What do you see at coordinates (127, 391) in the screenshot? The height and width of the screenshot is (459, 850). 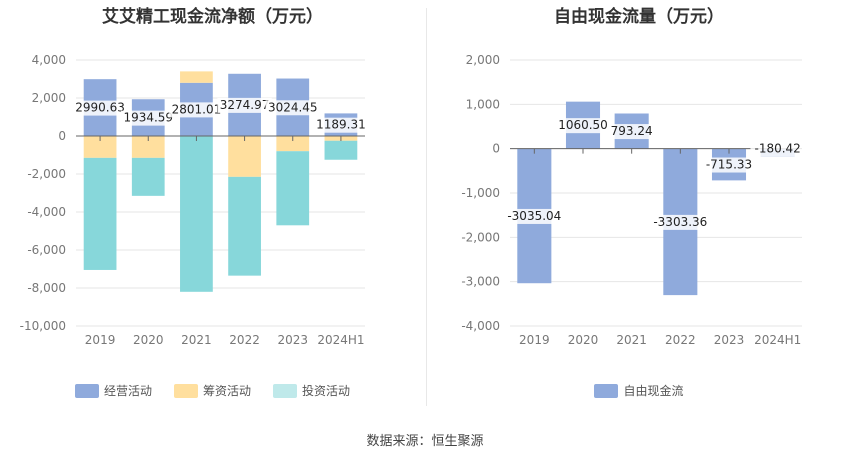 I see `legend-label: 经营活动` at bounding box center [127, 391].